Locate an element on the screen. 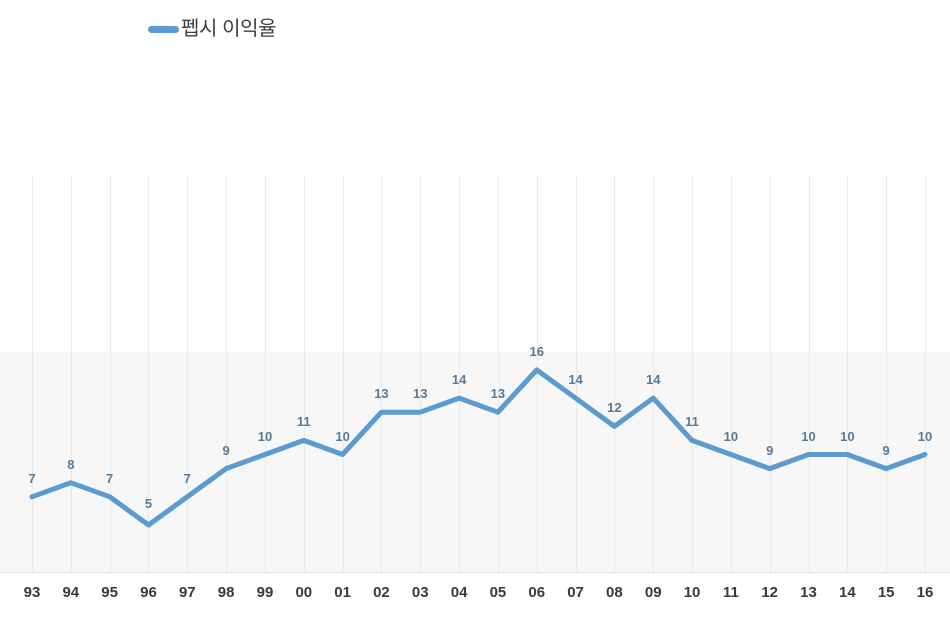 This screenshot has height=628, width=950. legend-item-series-0: 펩시 이익율 is located at coordinates (212, 29).